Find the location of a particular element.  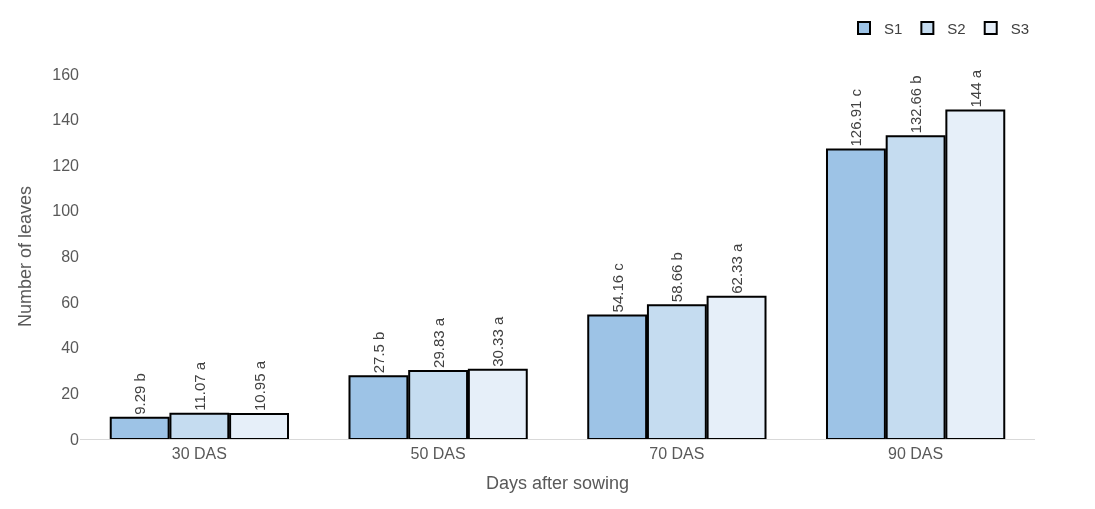

data-label: 29.83 a is located at coordinates (438, 342).